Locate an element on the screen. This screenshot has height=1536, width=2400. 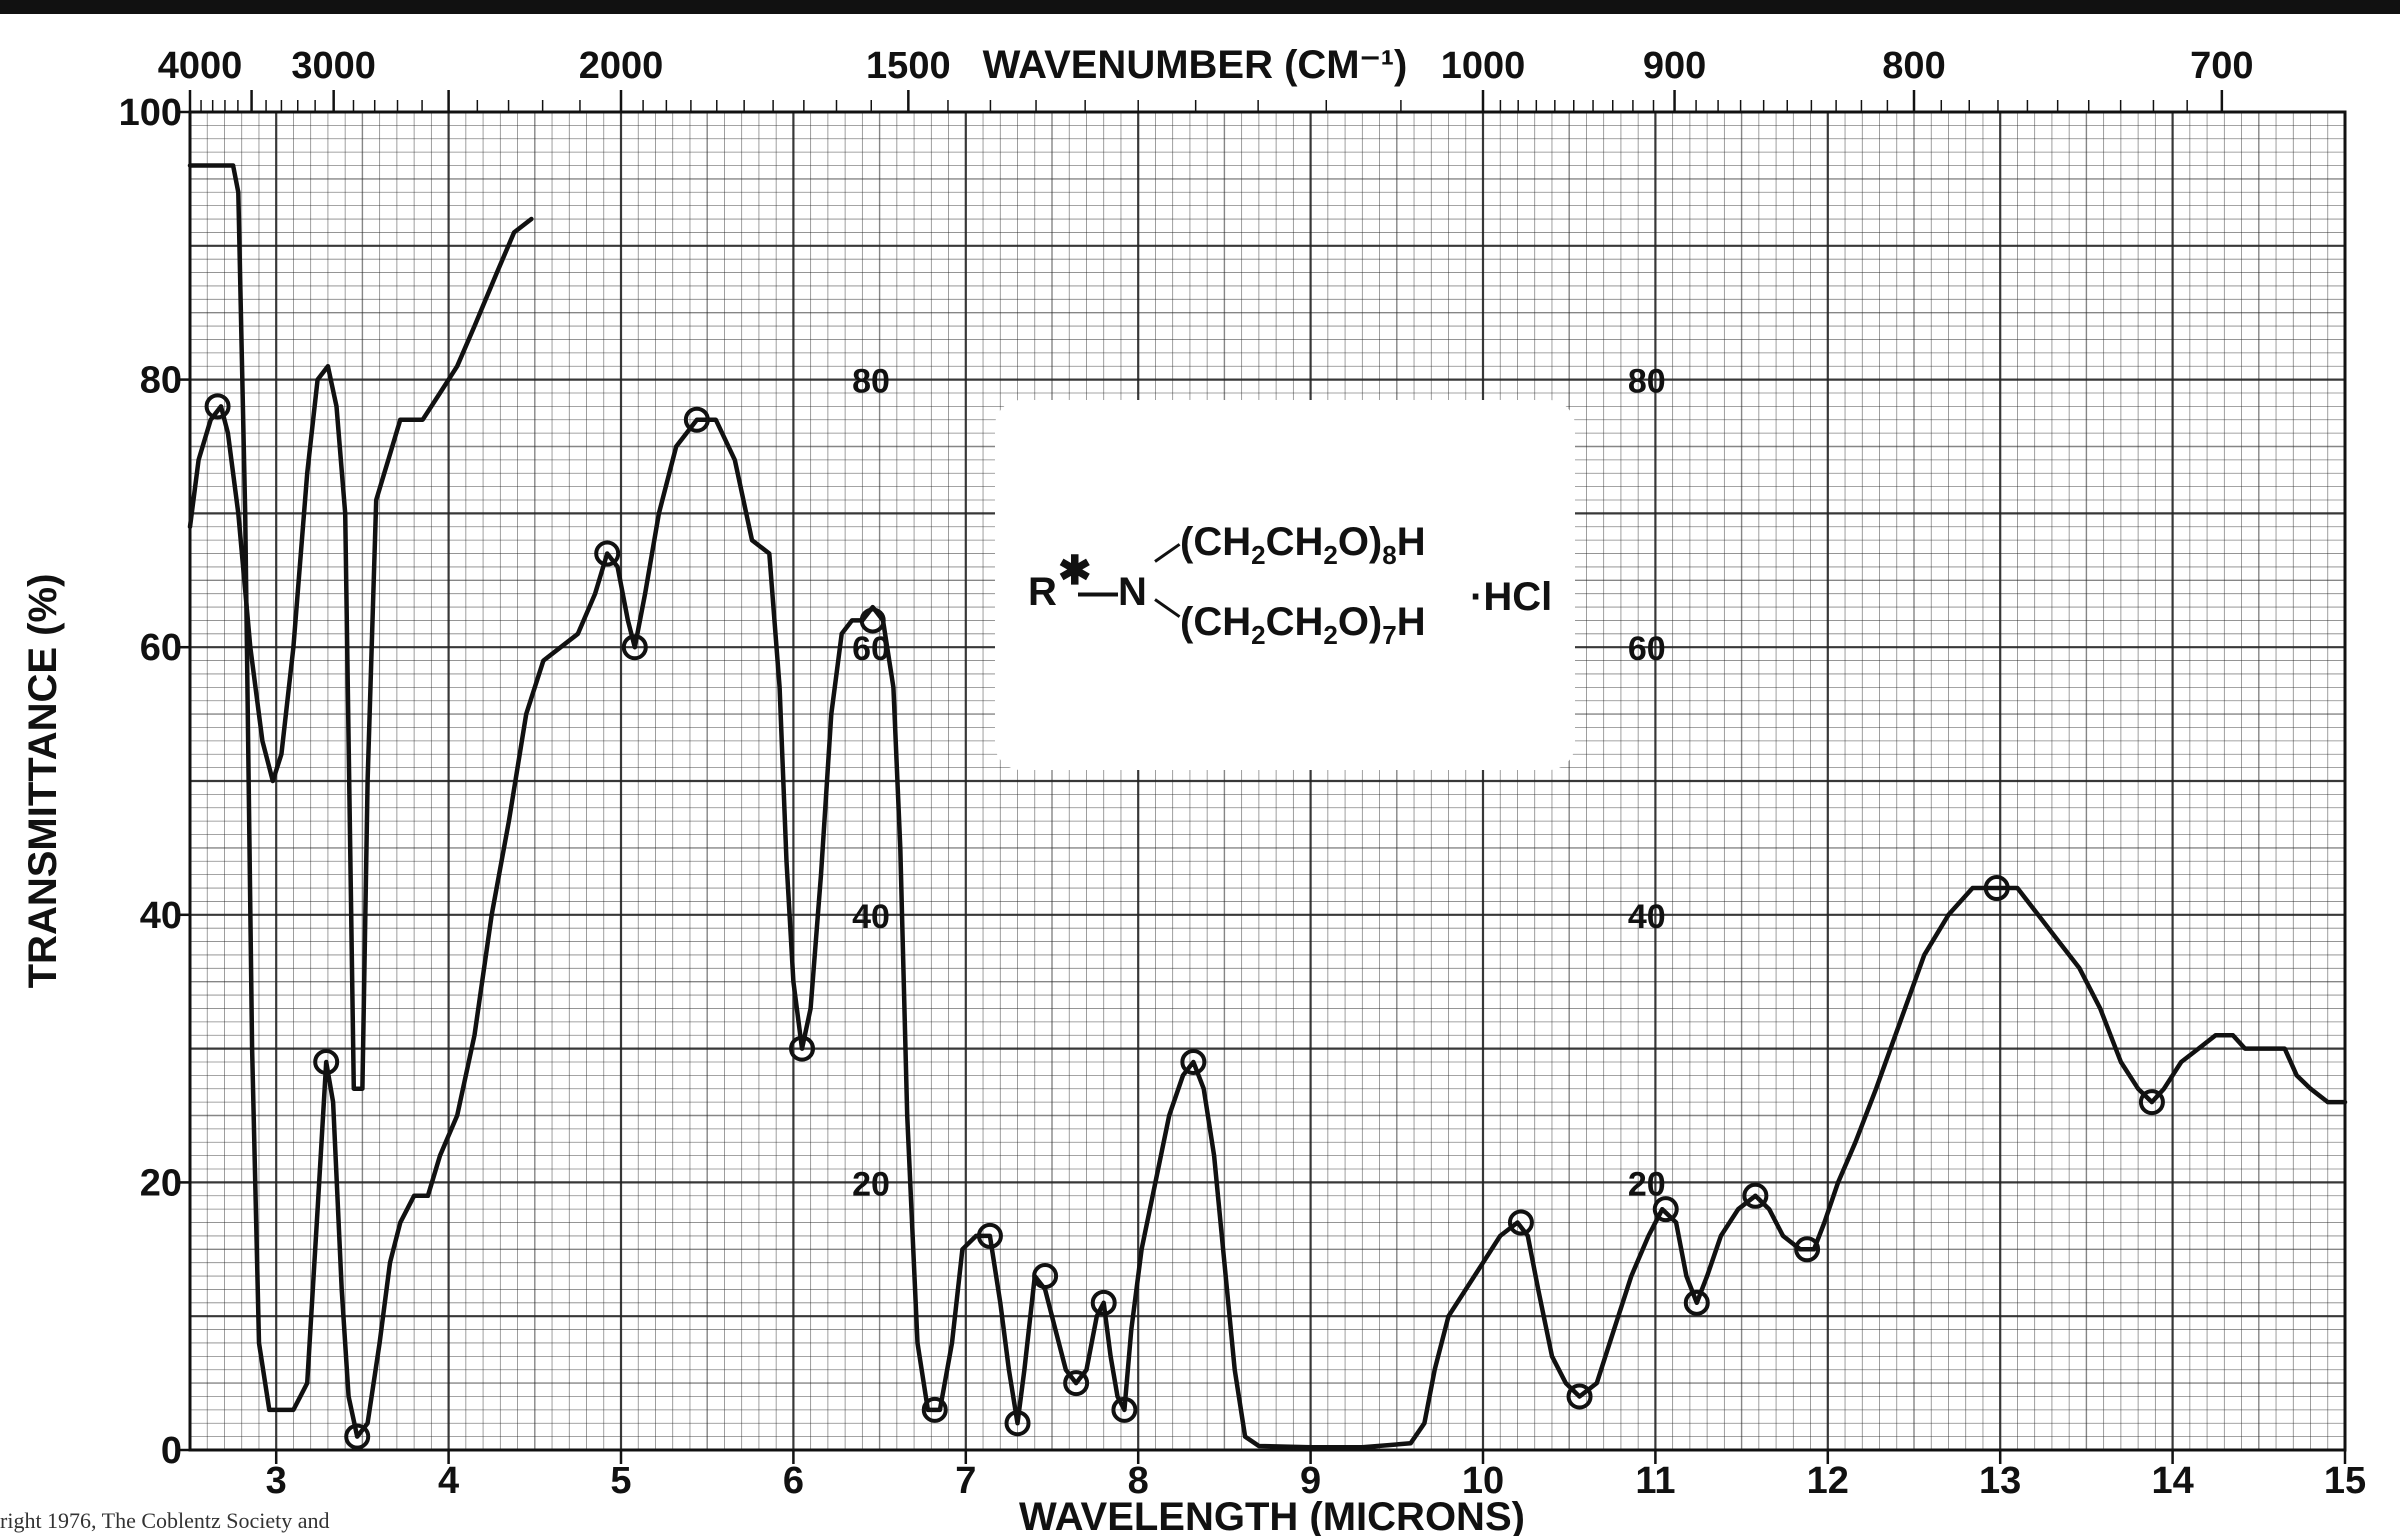
x-tick-label: 8 is located at coordinates (1138, 1481).